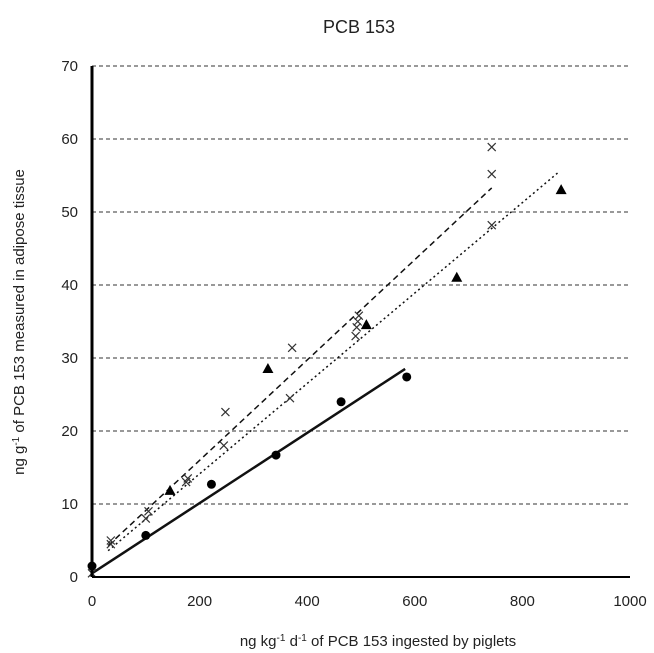  What do you see at coordinates (74, 577) in the screenshot?
I see `y-tick-label: 0` at bounding box center [74, 577].